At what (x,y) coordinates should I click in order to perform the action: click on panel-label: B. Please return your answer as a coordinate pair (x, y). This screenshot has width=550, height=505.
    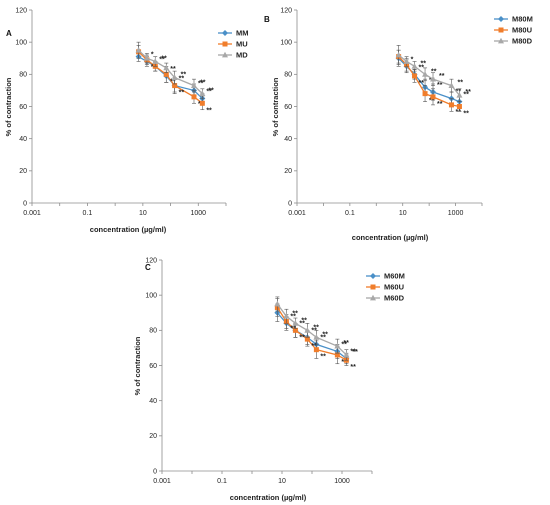
    Looking at the image, I should click on (267, 19).